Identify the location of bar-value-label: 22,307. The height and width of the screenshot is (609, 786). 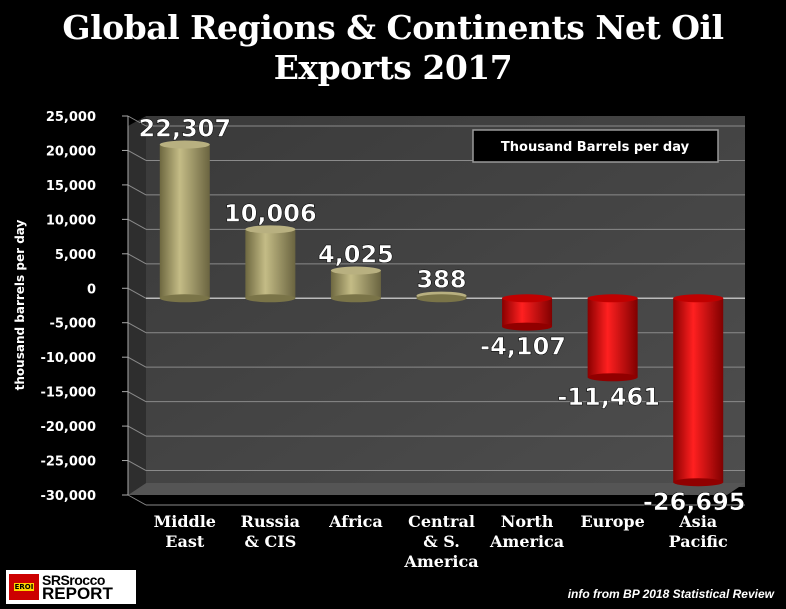
(184, 129).